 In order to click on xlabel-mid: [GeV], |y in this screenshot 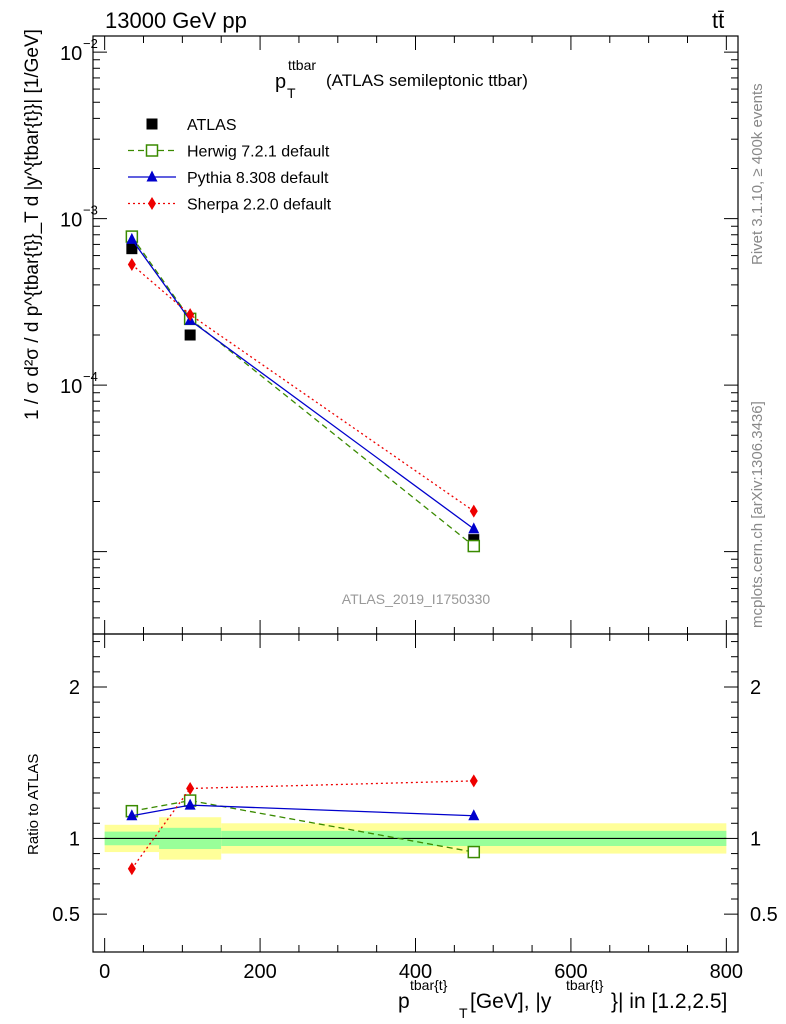, I will do `click(511, 1001)`.